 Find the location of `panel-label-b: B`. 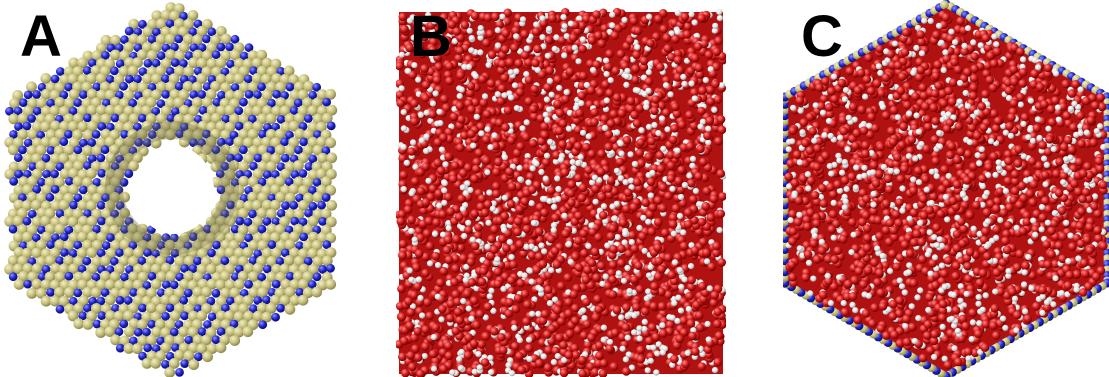

panel-label-b: B is located at coordinates (431, 36).